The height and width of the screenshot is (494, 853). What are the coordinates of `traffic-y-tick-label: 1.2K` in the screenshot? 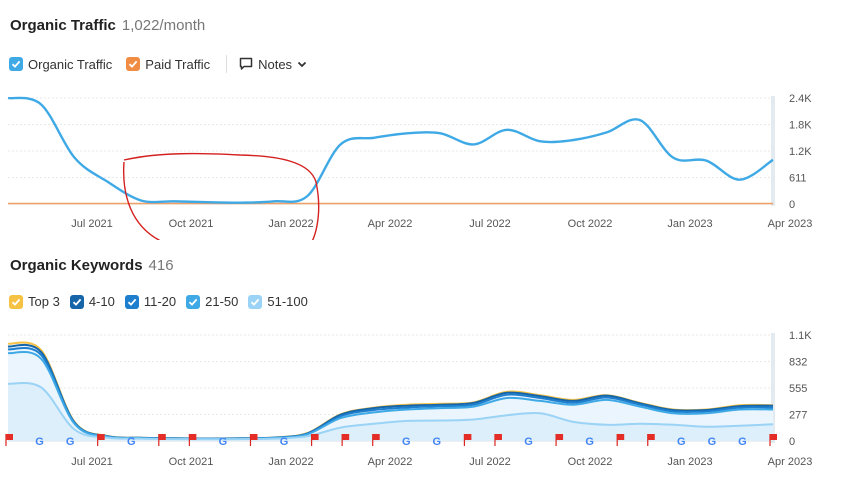 It's located at (800, 152).